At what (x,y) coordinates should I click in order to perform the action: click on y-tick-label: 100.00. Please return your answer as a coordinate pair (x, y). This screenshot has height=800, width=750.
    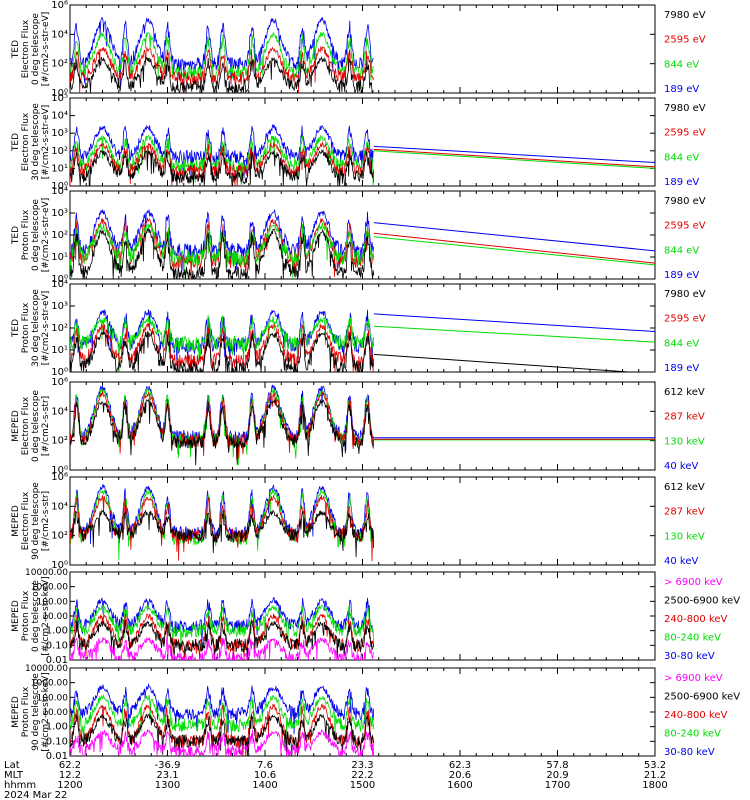
    Looking at the image, I should click on (53, 698).